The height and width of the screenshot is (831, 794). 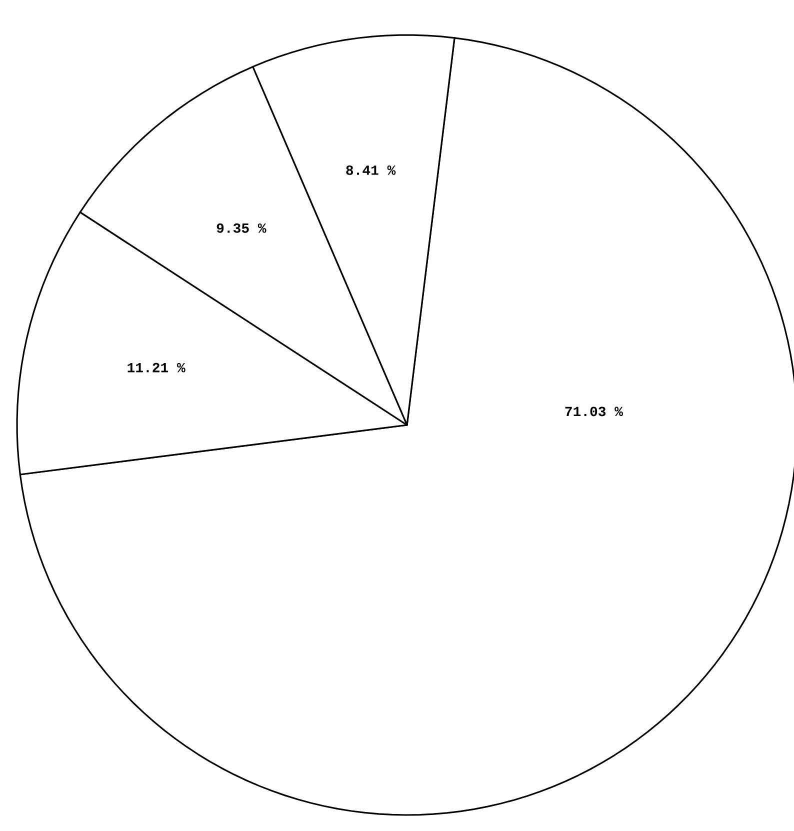 I want to click on data-label: 8.41 %, so click(x=371, y=170).